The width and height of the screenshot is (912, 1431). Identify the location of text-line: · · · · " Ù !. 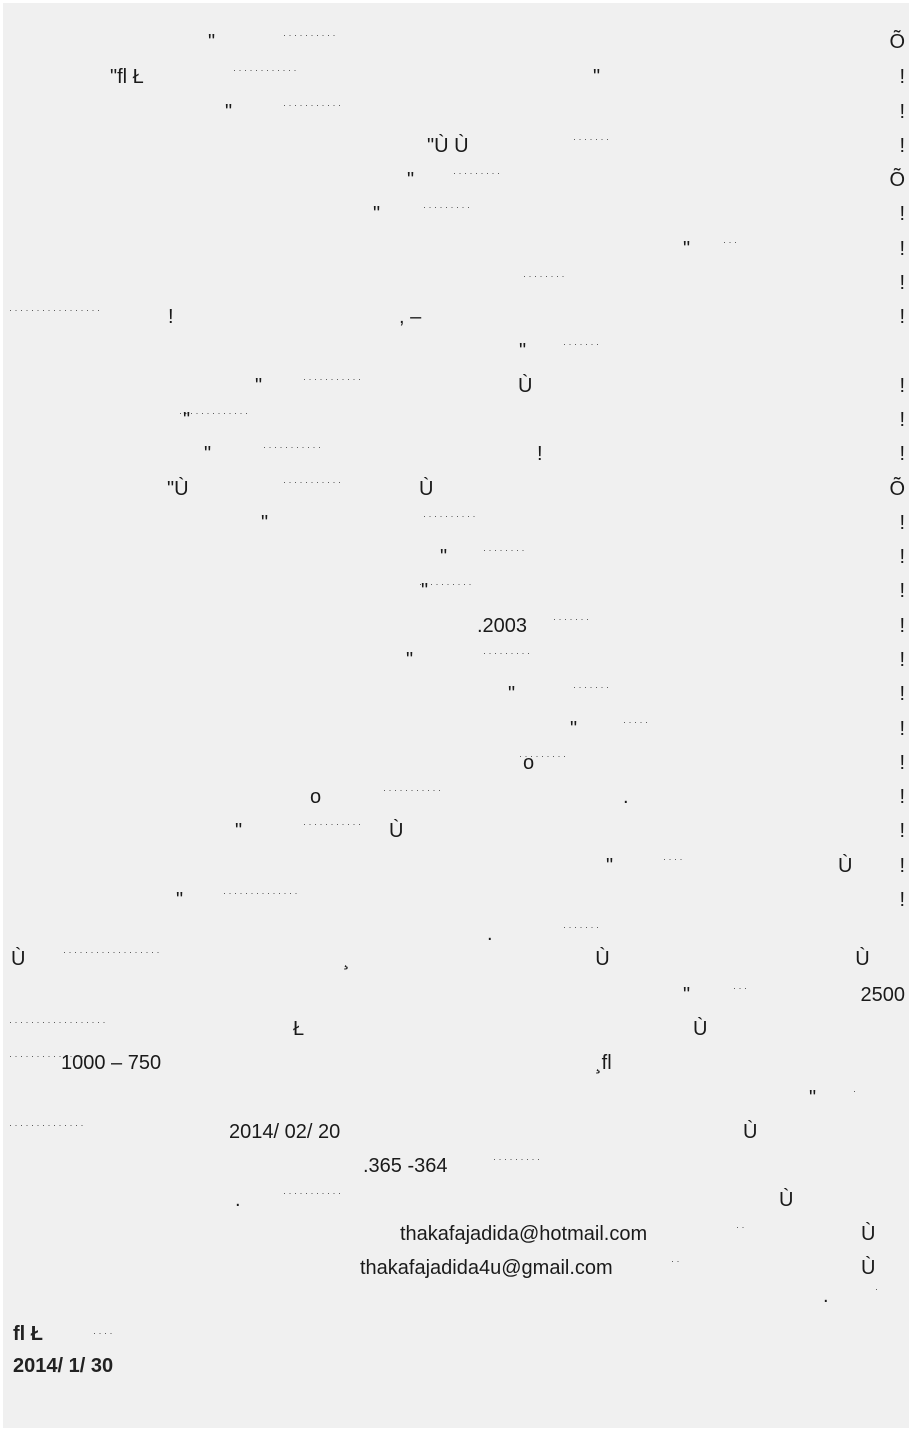
(456, 866).